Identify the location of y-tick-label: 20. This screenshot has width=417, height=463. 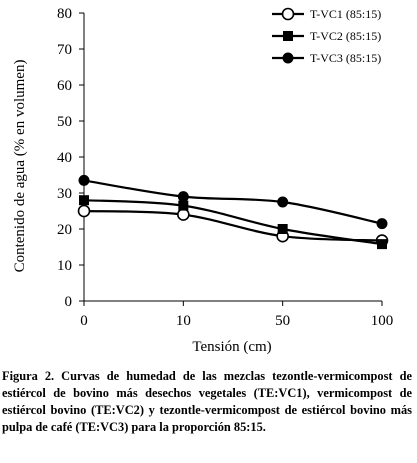
(64, 230).